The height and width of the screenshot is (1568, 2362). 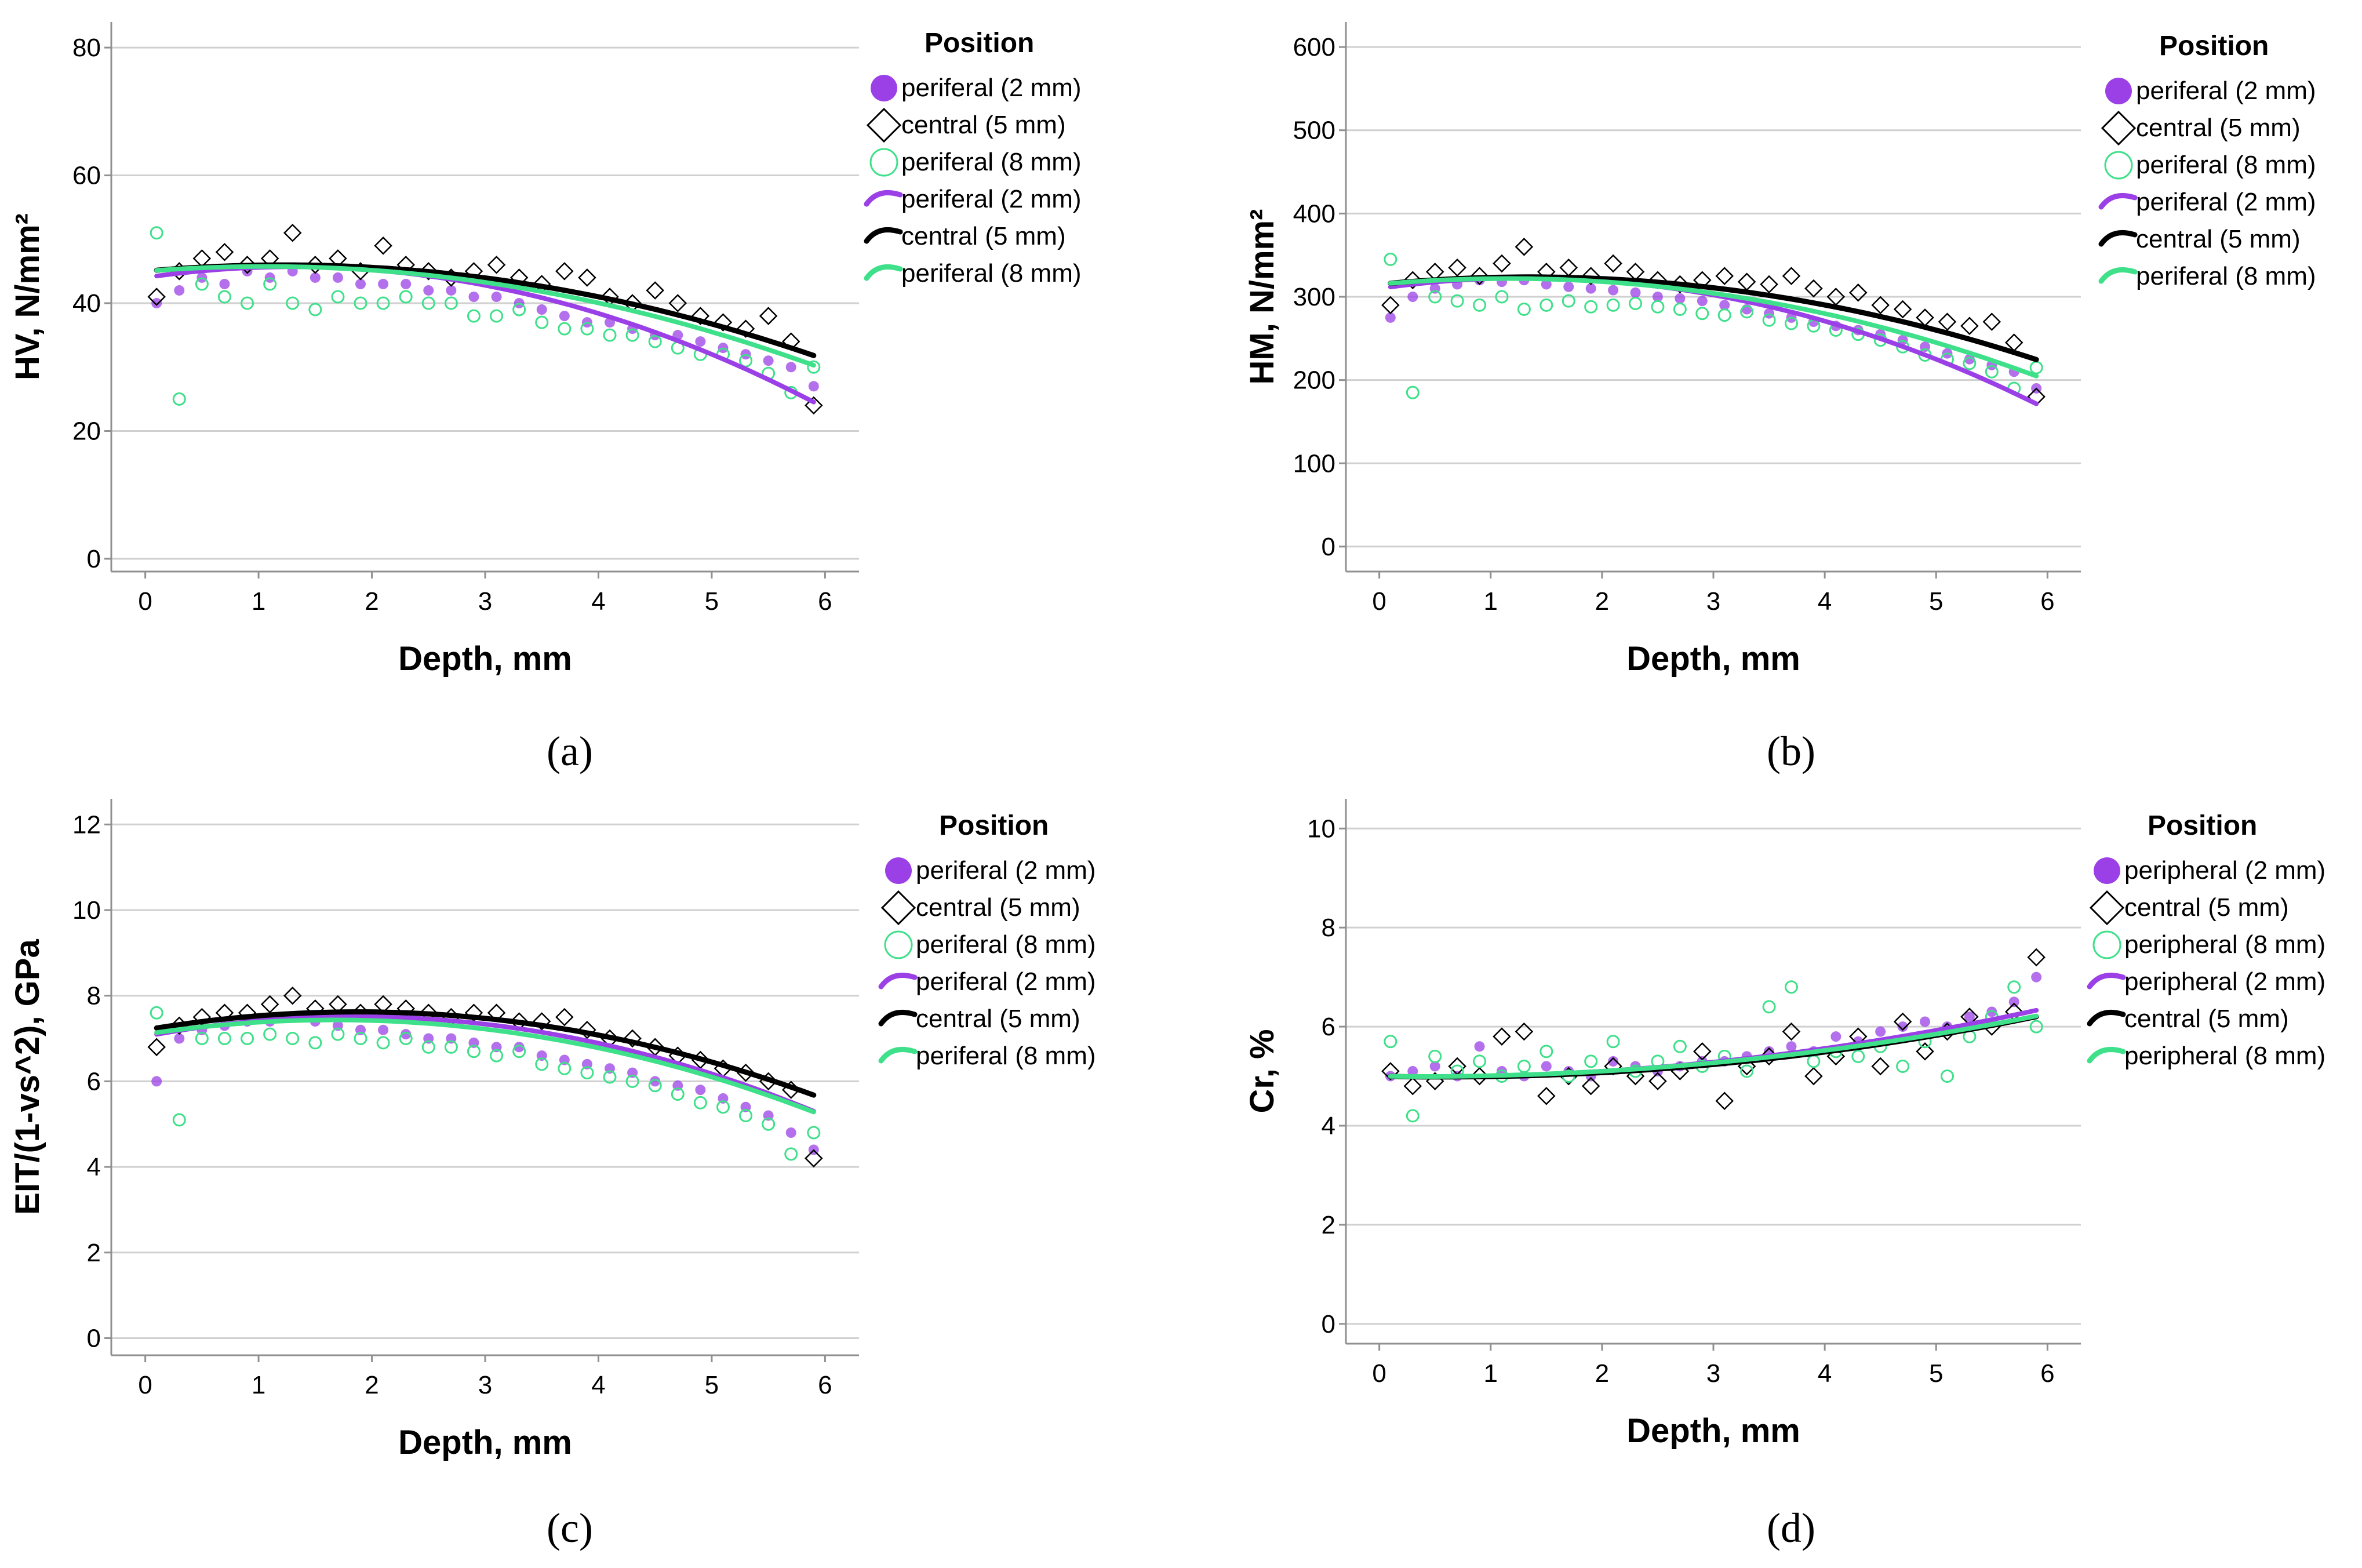 I want to click on panel-caption: (c), so click(x=570, y=1528).